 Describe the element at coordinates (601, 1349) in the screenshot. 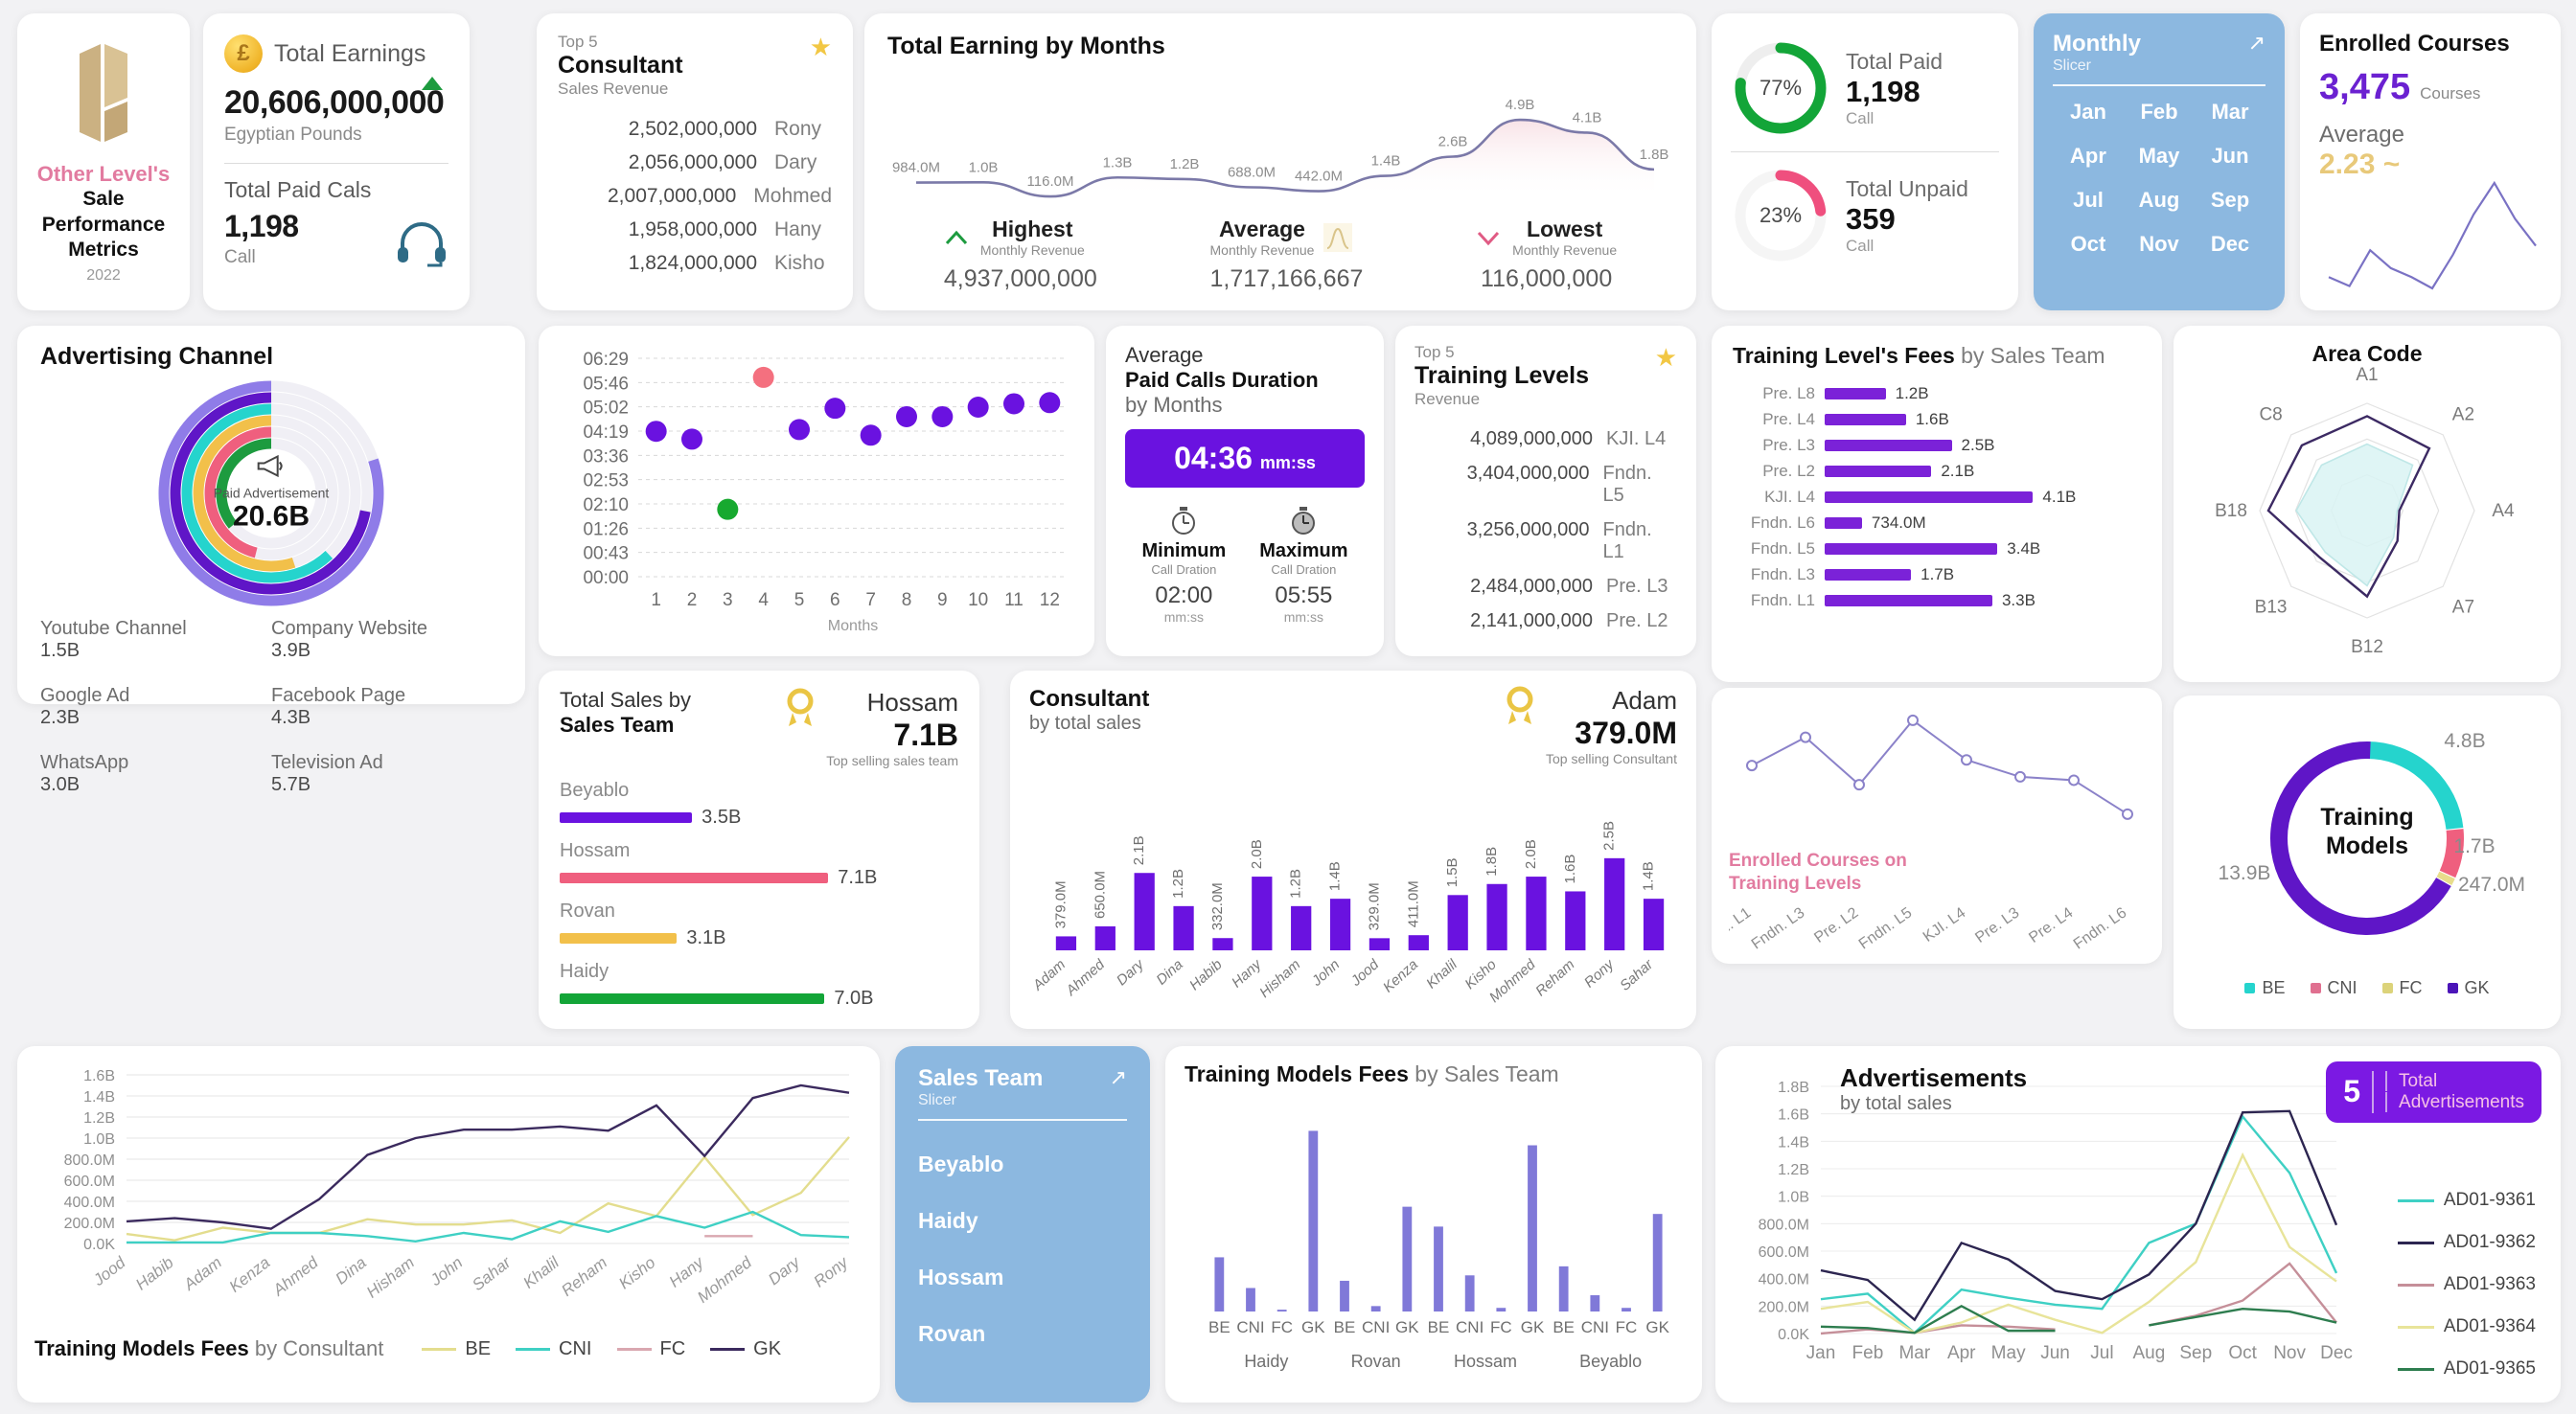

I see `tmf-consultant-legend: BE CNI FC GK` at that location.